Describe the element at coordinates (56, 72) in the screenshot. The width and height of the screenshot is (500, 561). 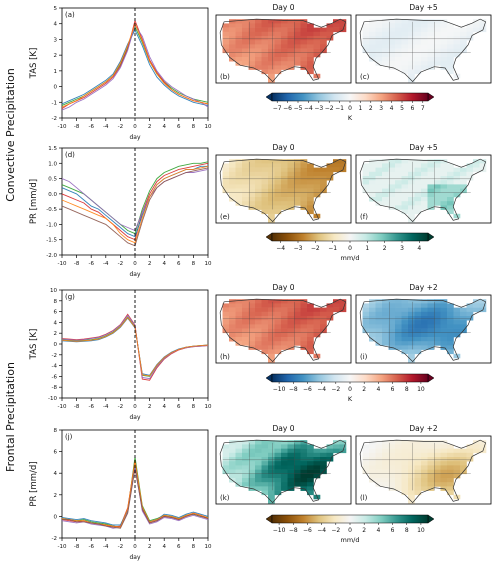
I see `y-tick-label: 1` at that location.